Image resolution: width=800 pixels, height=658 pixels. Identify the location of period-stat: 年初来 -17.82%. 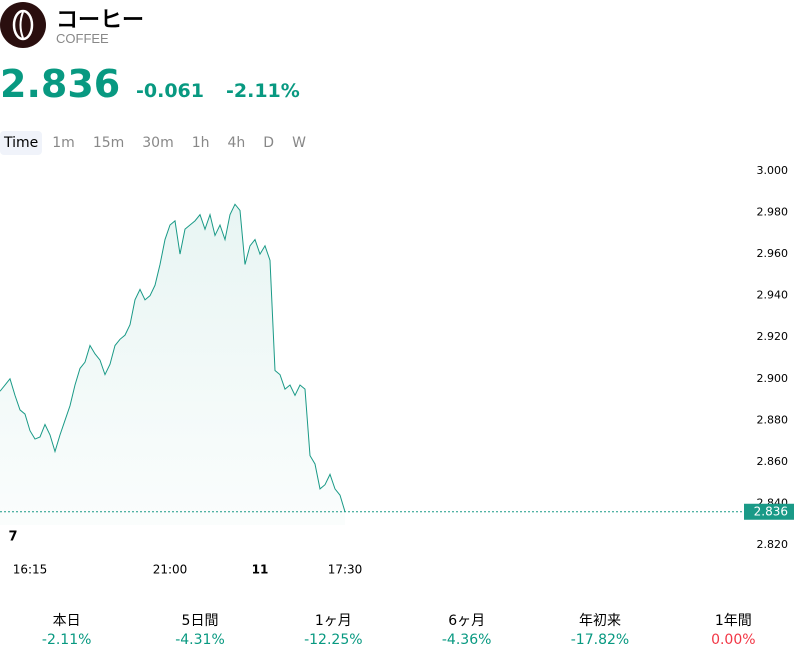
(599, 629).